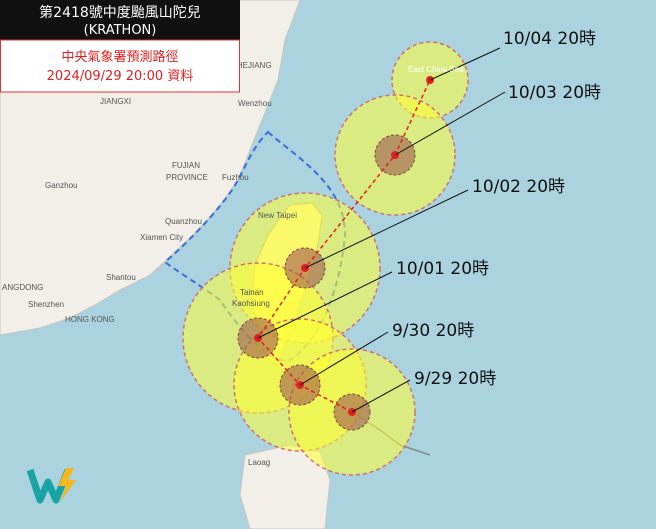 Image resolution: width=656 pixels, height=529 pixels. I want to click on place-name: Quanzhou, so click(183, 221).